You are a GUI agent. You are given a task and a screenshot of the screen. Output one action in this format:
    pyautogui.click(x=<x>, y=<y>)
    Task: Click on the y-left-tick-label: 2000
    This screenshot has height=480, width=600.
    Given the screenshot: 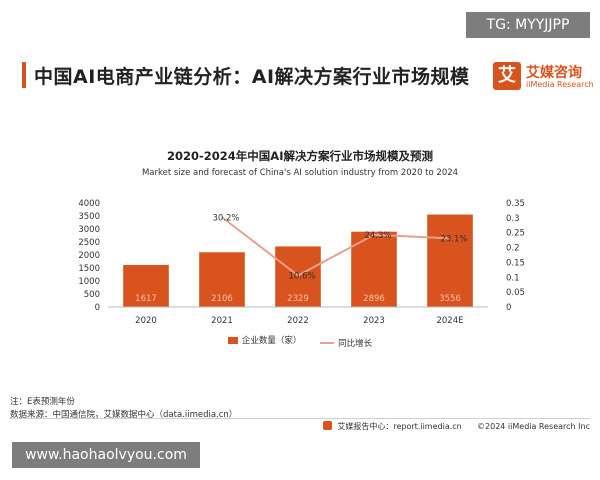 What is the action you would take?
    pyautogui.click(x=89, y=256)
    